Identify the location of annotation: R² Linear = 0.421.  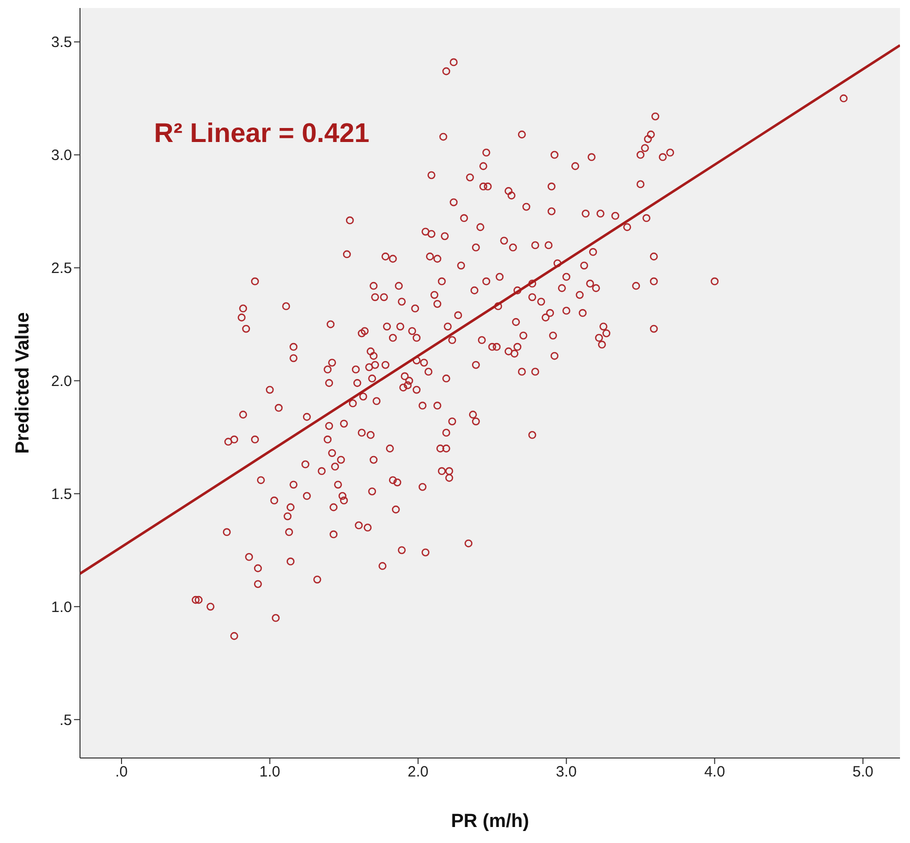
(262, 133).